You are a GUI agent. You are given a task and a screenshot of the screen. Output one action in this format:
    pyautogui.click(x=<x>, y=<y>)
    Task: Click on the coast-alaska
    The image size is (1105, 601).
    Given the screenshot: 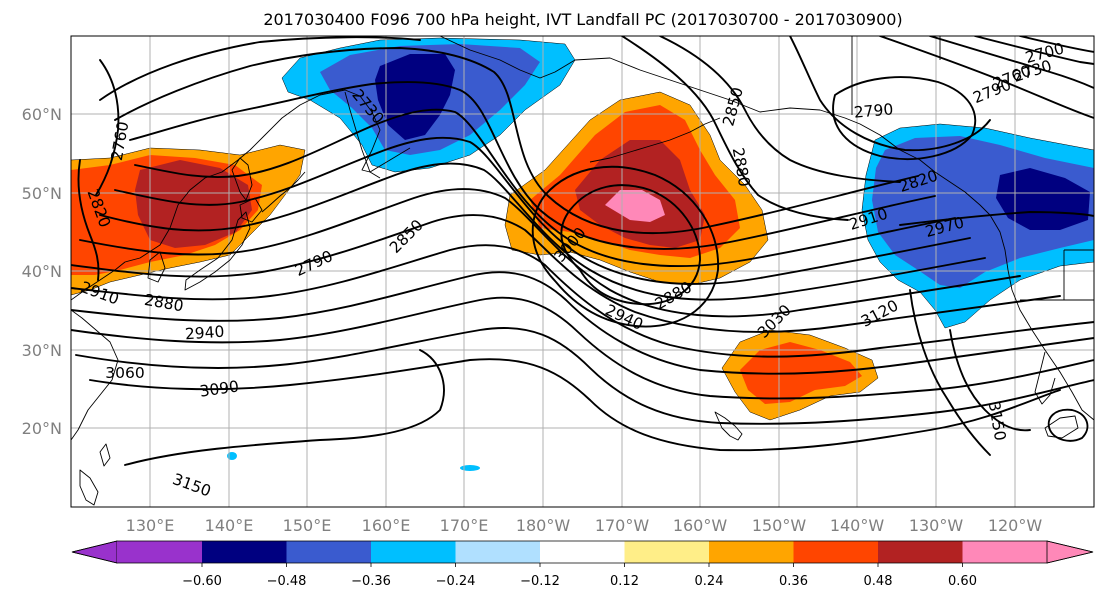 What is the action you would take?
    pyautogui.click(x=715, y=126)
    